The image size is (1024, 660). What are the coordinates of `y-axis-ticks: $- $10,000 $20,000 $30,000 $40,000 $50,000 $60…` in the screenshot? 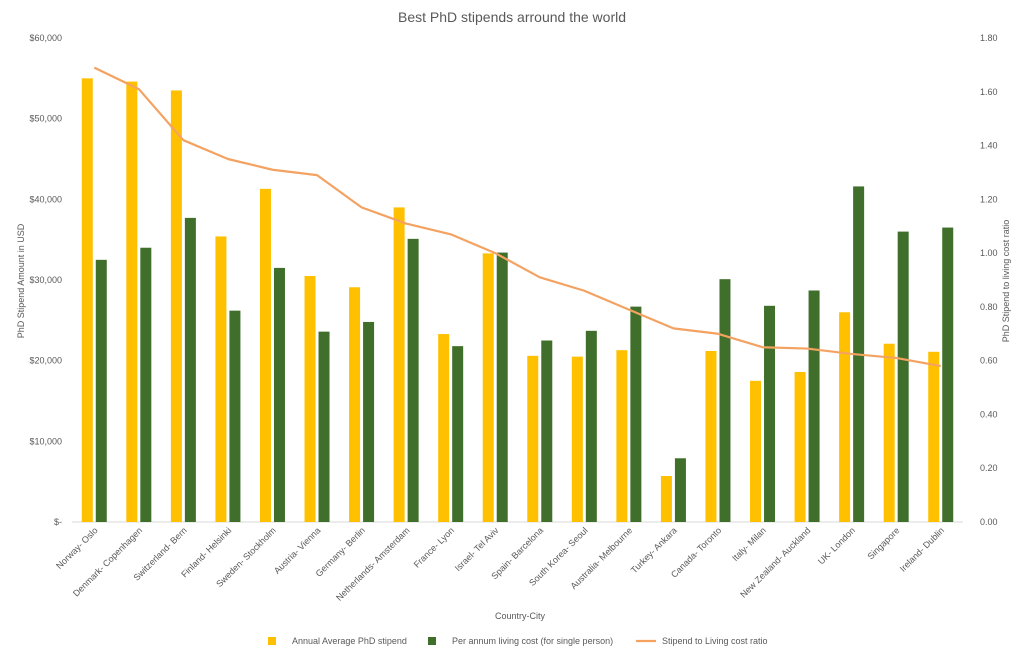 It's located at (45, 280).